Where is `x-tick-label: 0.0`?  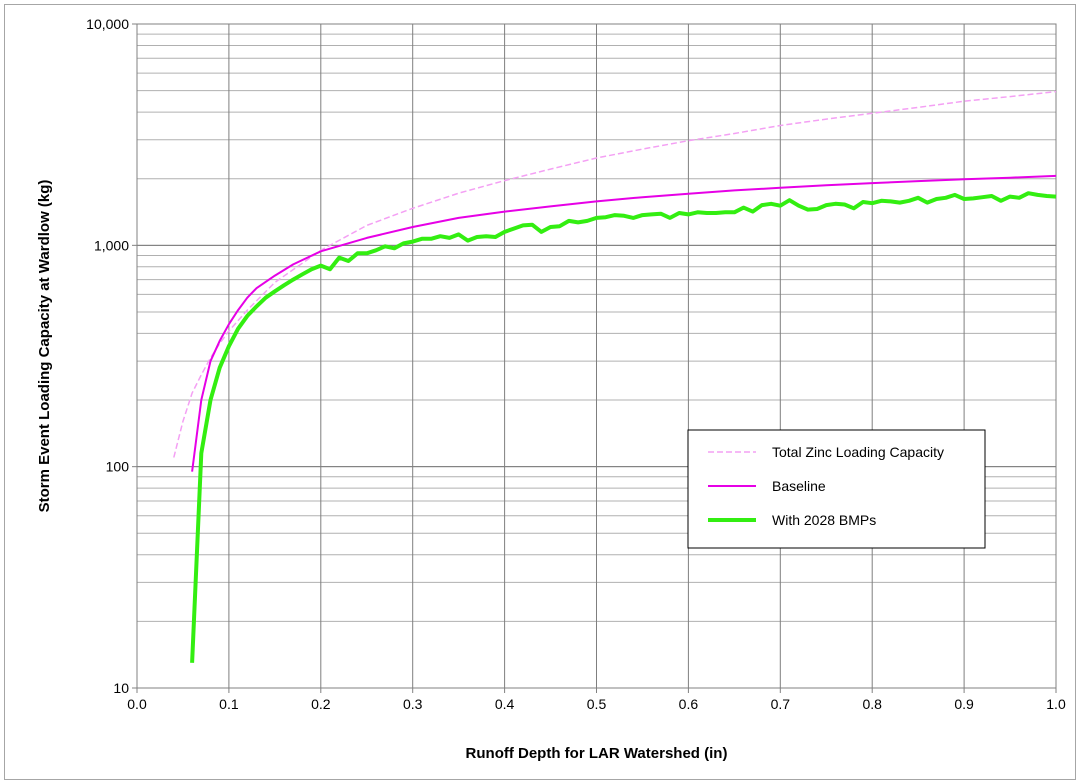 x-tick-label: 0.0 is located at coordinates (137, 704).